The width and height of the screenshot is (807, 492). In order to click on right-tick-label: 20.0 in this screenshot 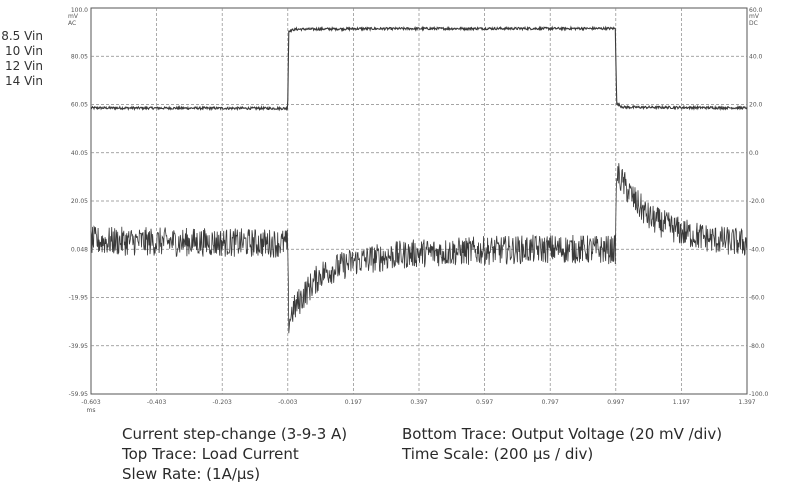, I will do `click(756, 105)`.